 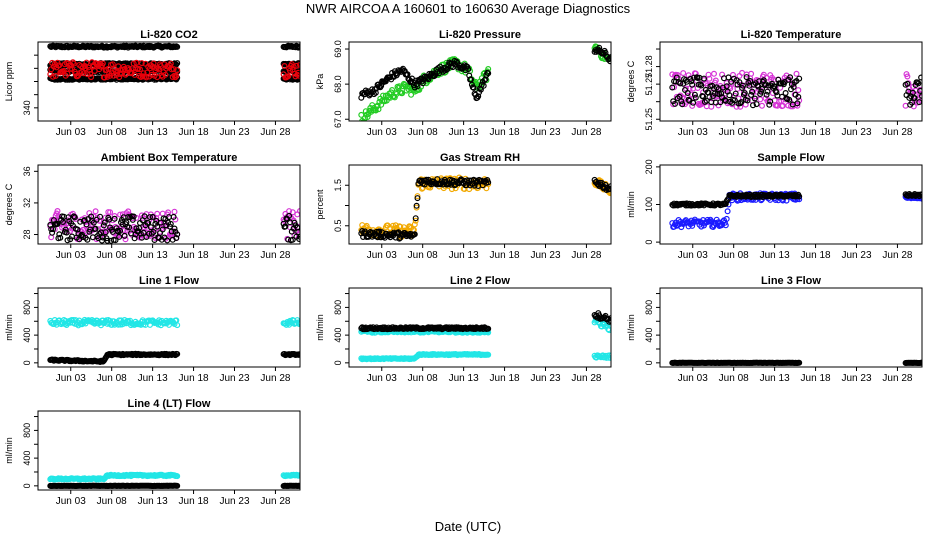 I want to click on x-tick-label: Jun 23, so click(x=856, y=132).